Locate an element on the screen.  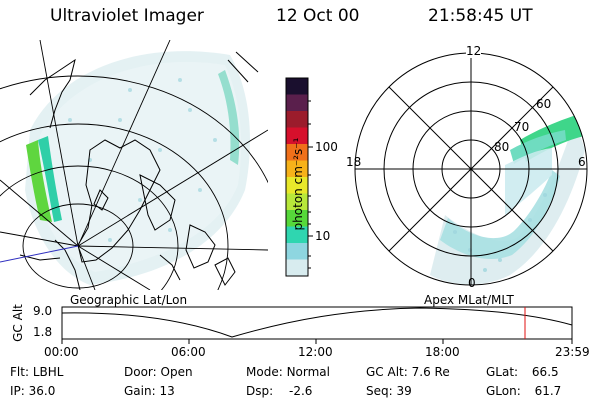
gain-field: Gain: 13 is located at coordinates (149, 391).